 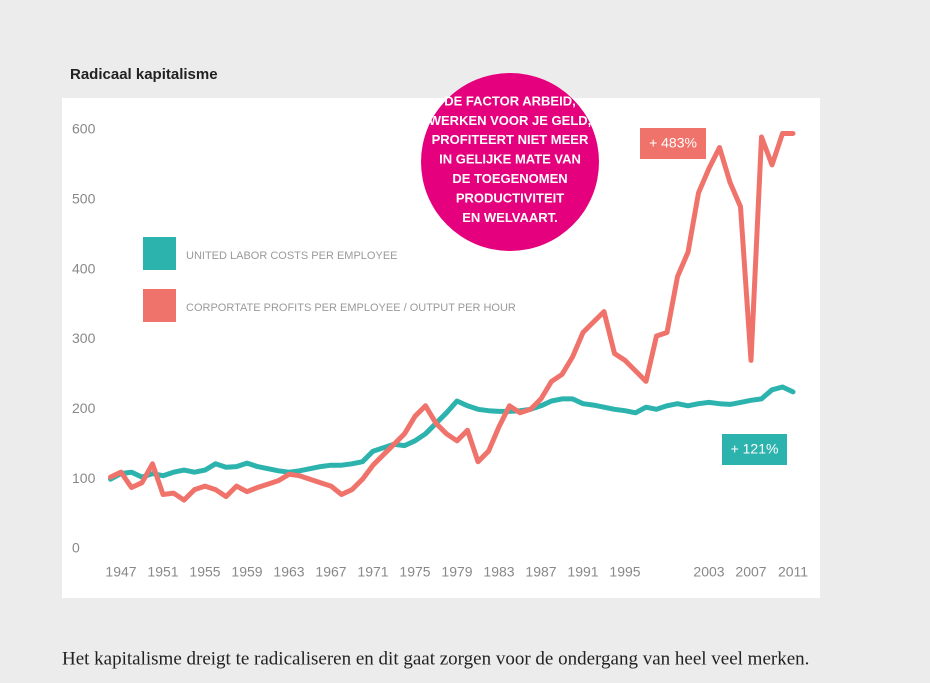 What do you see at coordinates (510, 197) in the screenshot?
I see `annotation-text: PRODUCTIVITEIT` at bounding box center [510, 197].